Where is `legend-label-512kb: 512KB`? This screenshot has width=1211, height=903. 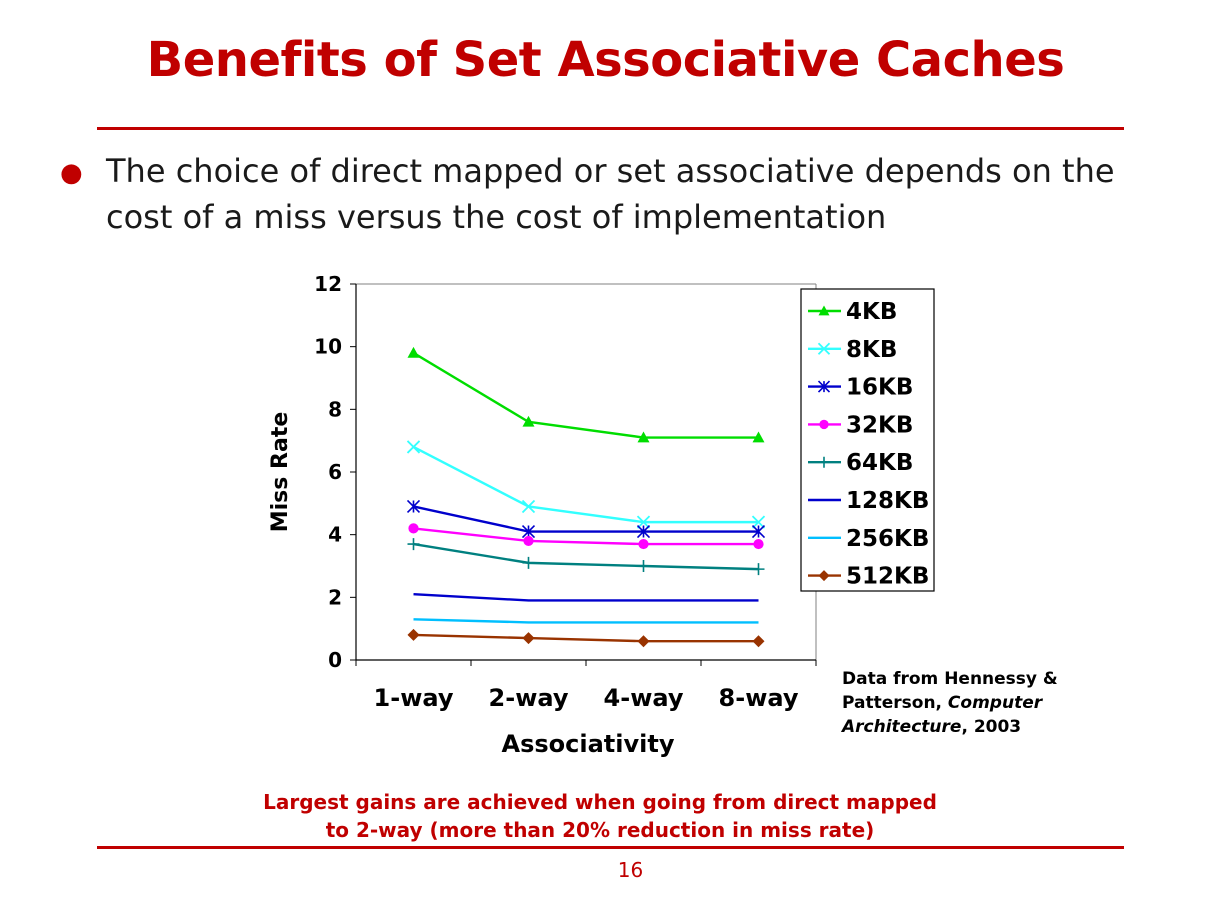
legend-label-512kb: 512KB is located at coordinates (887, 577).